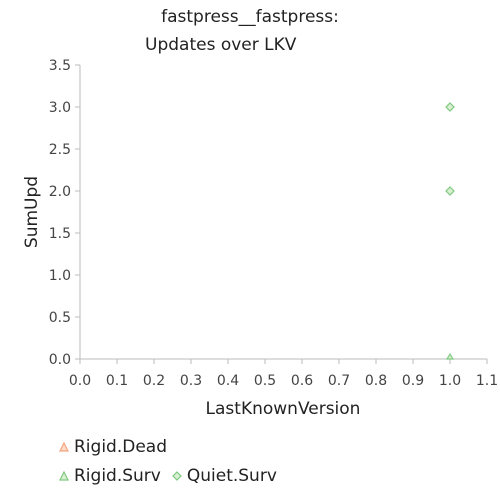  I want to click on x-tick-label: 0.5, so click(265, 381).